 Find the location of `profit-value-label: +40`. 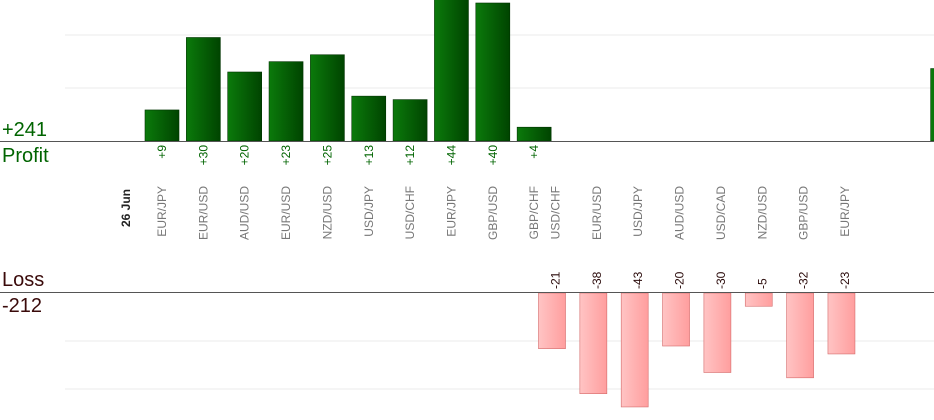

profit-value-label: +40 is located at coordinates (493, 155).